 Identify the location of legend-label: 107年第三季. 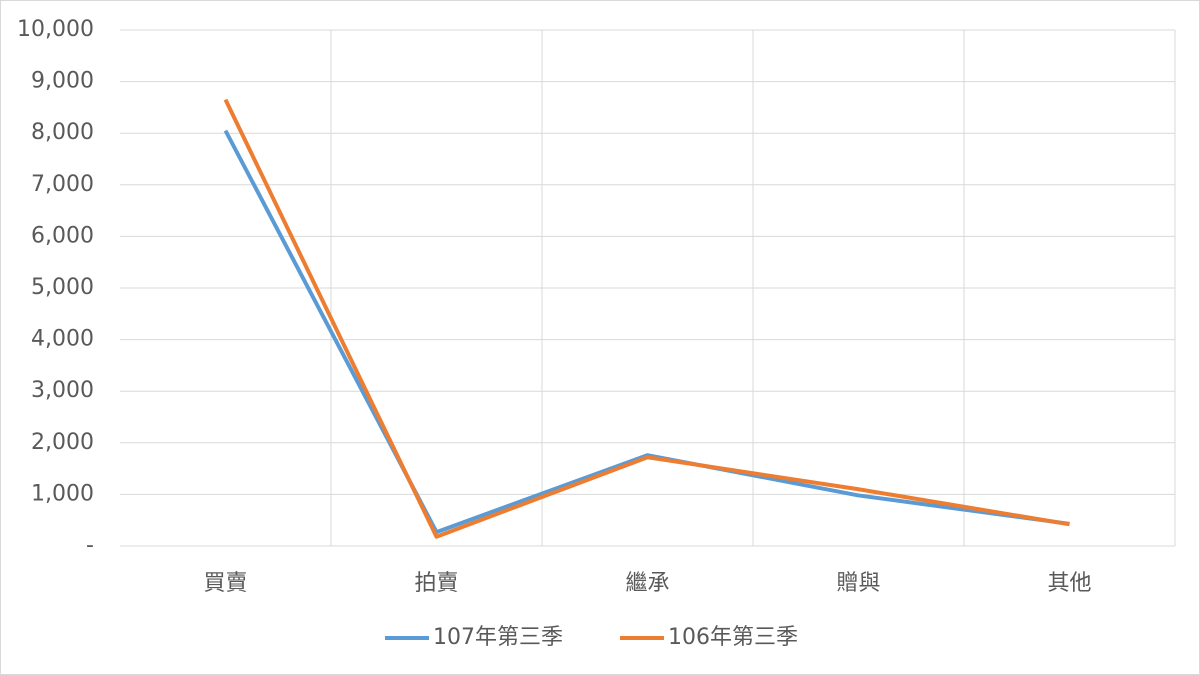
(498, 637).